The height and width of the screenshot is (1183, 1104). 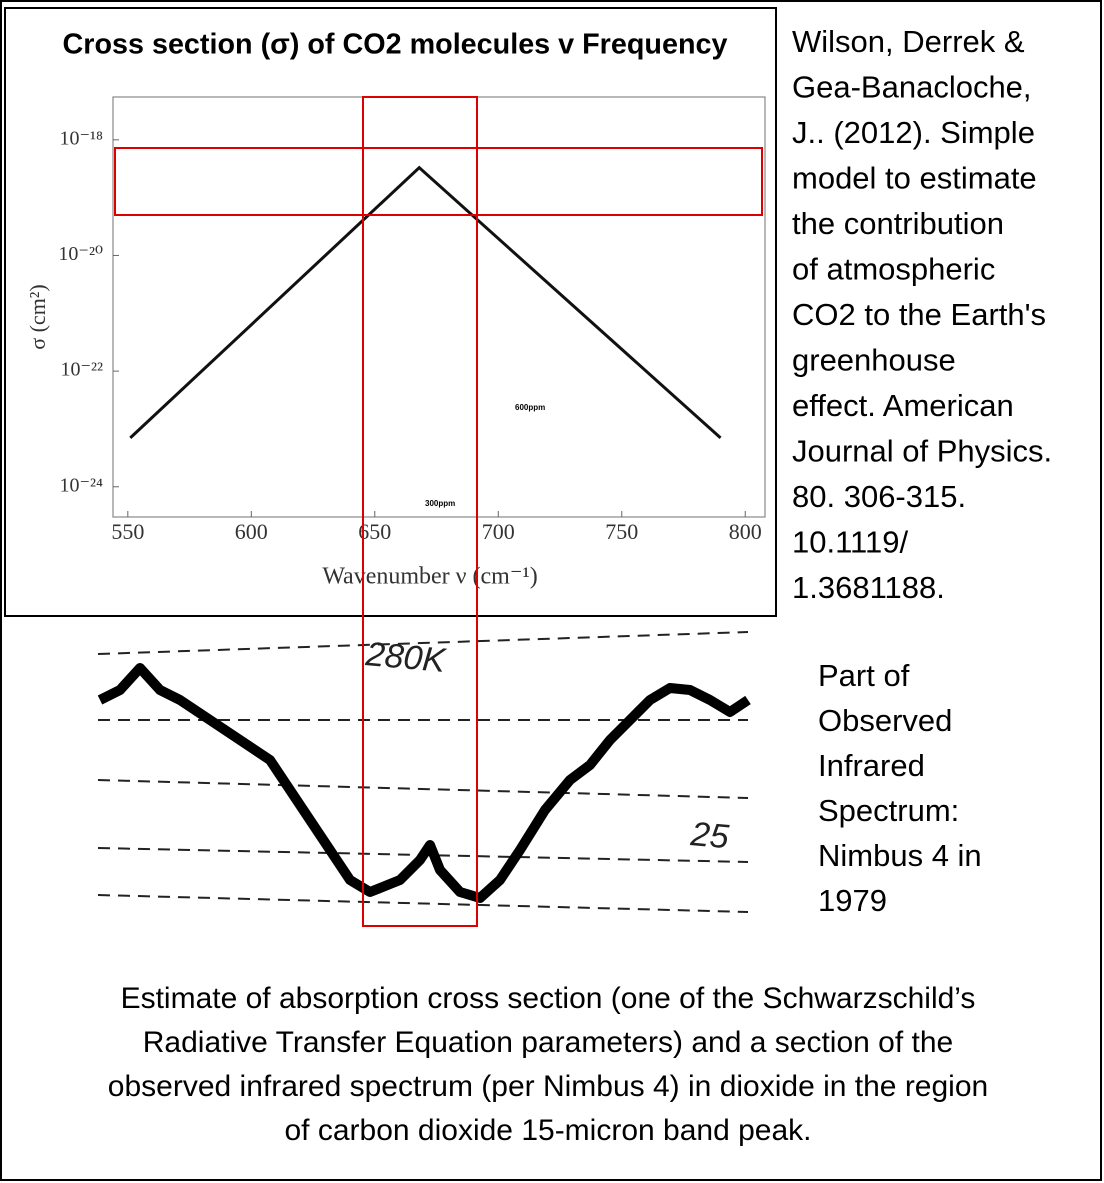 What do you see at coordinates (530, 407) in the screenshot?
I see `annotation: 600ppm` at bounding box center [530, 407].